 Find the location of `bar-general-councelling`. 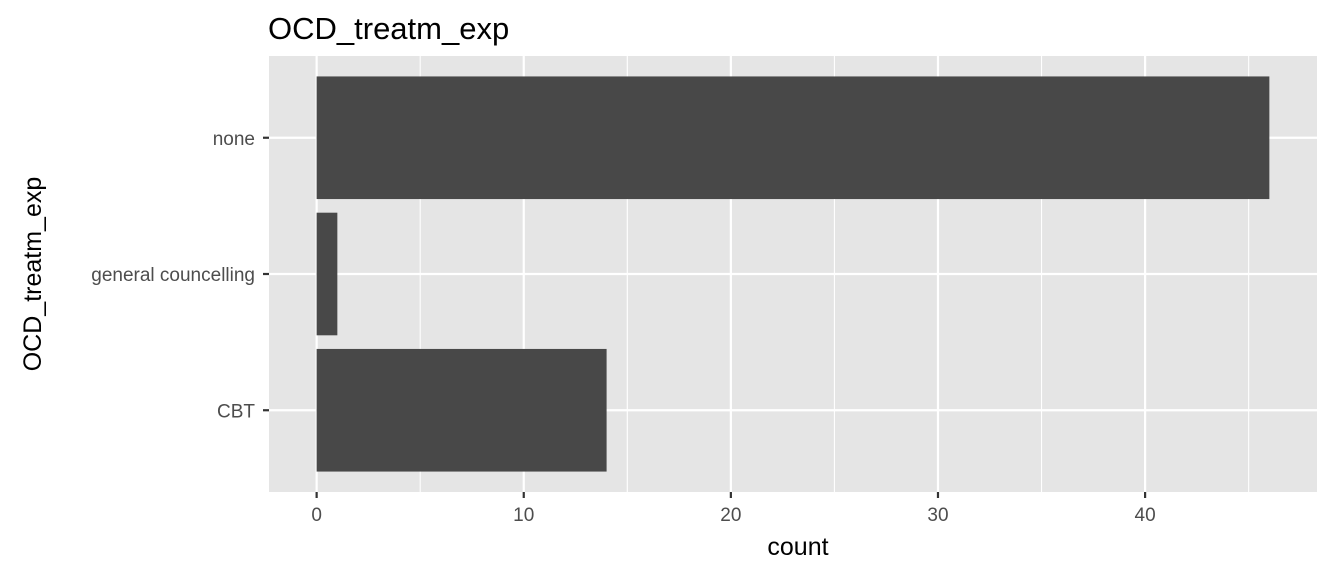

bar-general-councelling is located at coordinates (327, 274).